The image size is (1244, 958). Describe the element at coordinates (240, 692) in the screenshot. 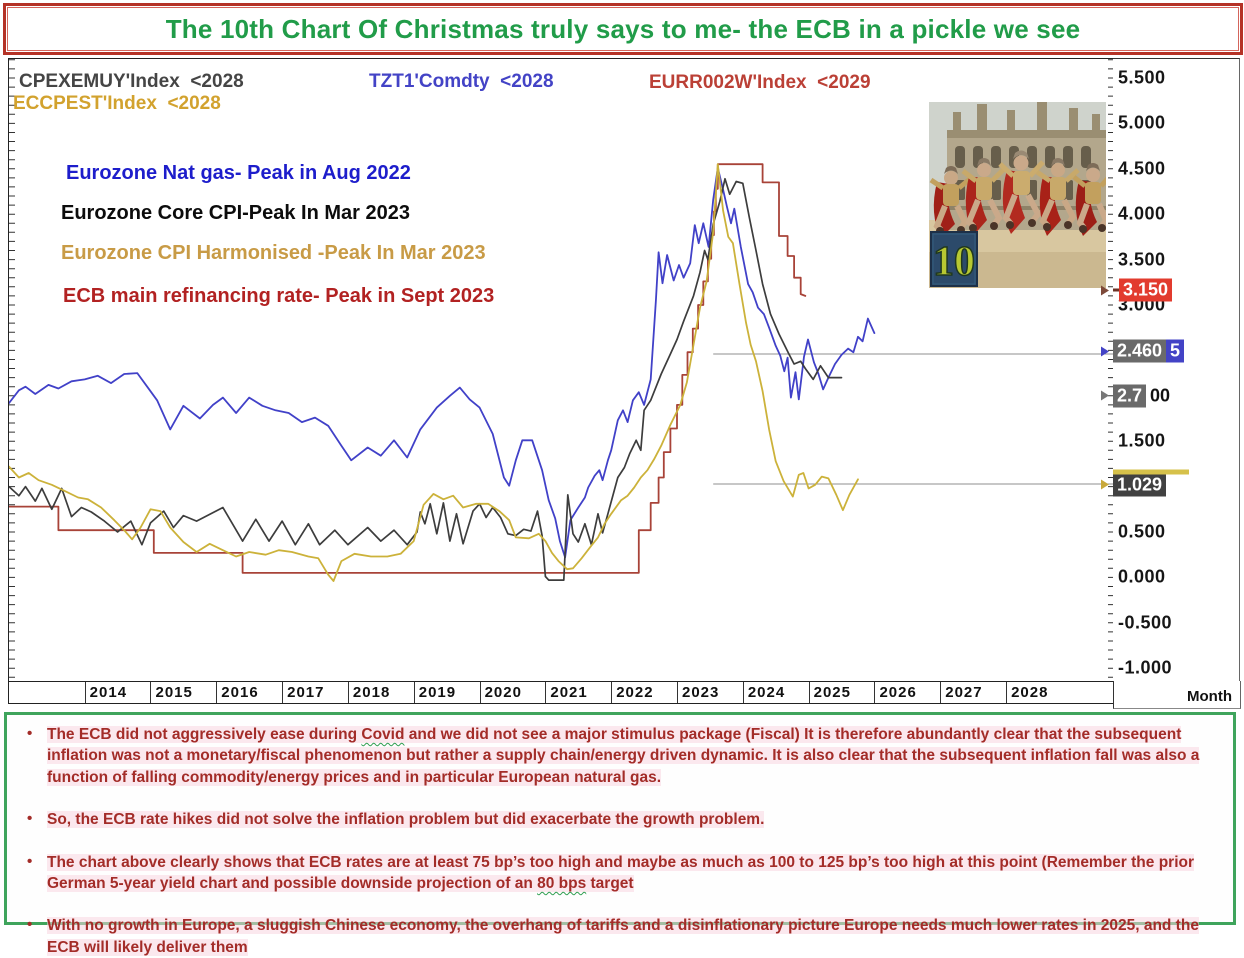

I see `x-axis-year-label: 2016` at that location.